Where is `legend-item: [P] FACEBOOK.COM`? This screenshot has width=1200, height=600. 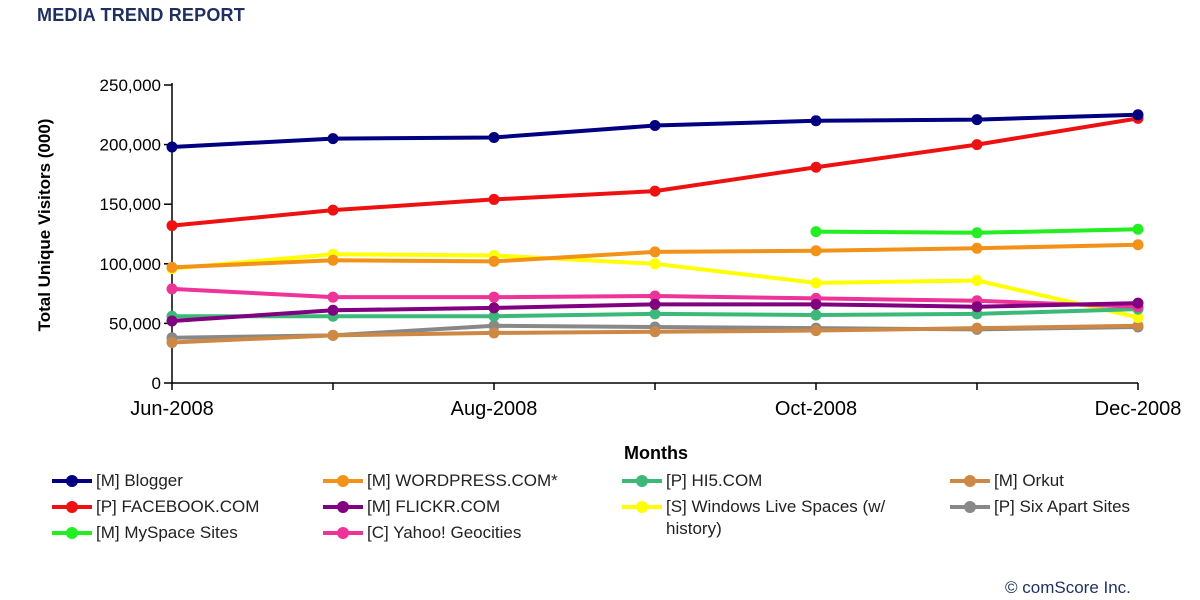
legend-item: [P] FACEBOOK.COM is located at coordinates (182, 507).